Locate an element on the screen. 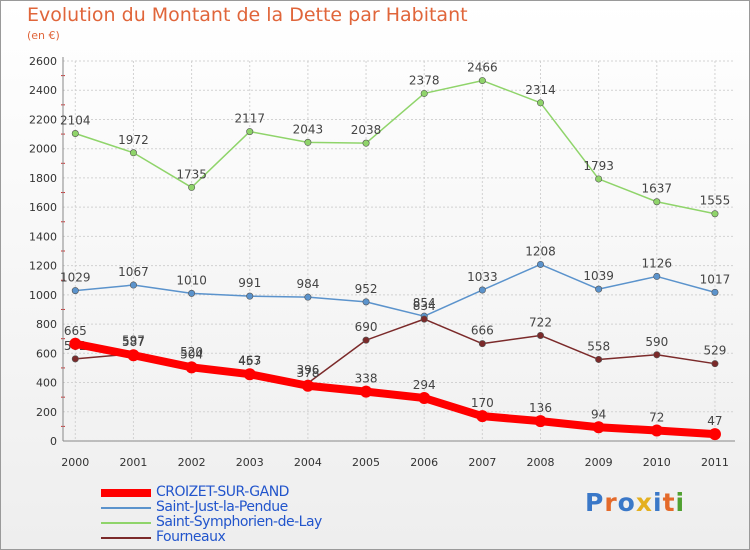  chart-subtitle: (en €) is located at coordinates (43, 35).